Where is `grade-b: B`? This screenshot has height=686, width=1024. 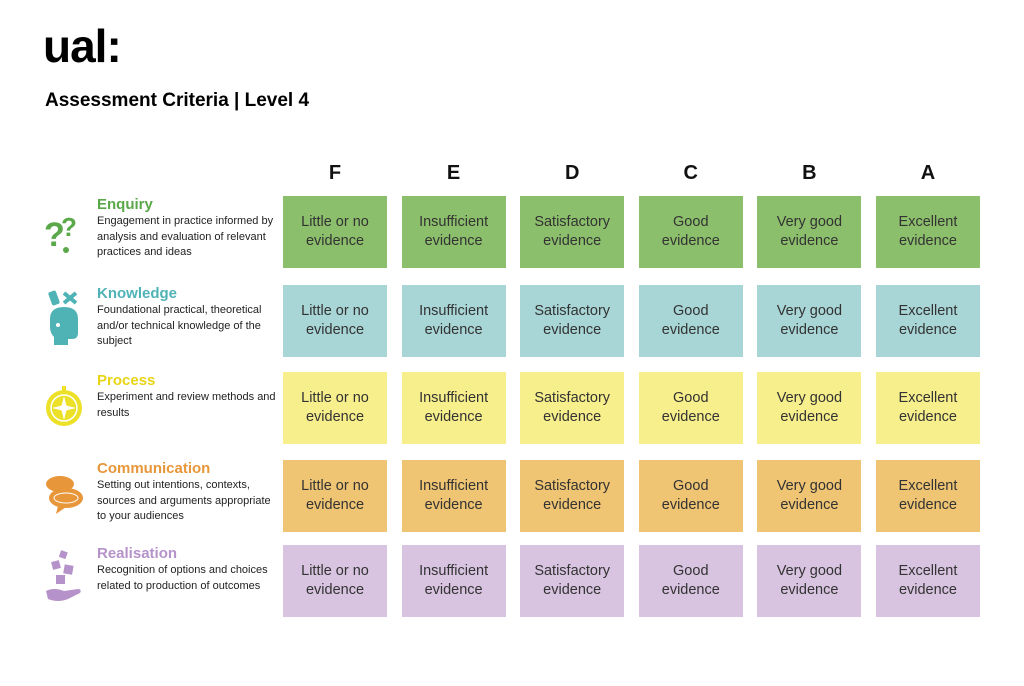 grade-b: B is located at coordinates (809, 173).